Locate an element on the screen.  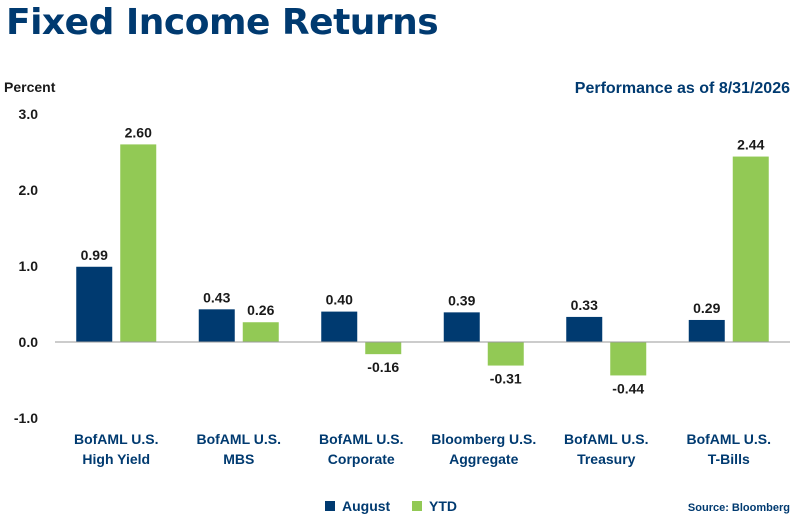
data-label-august: 0.99 is located at coordinates (94, 255).